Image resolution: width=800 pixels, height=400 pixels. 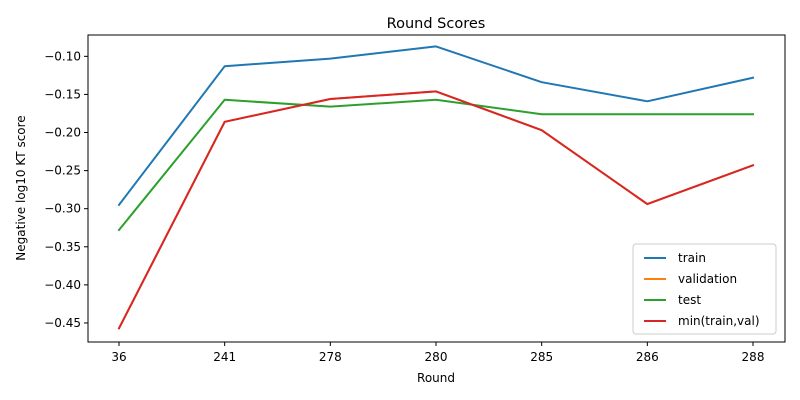 What do you see at coordinates (224, 357) in the screenshot?
I see `x-tick-label: 241` at bounding box center [224, 357].